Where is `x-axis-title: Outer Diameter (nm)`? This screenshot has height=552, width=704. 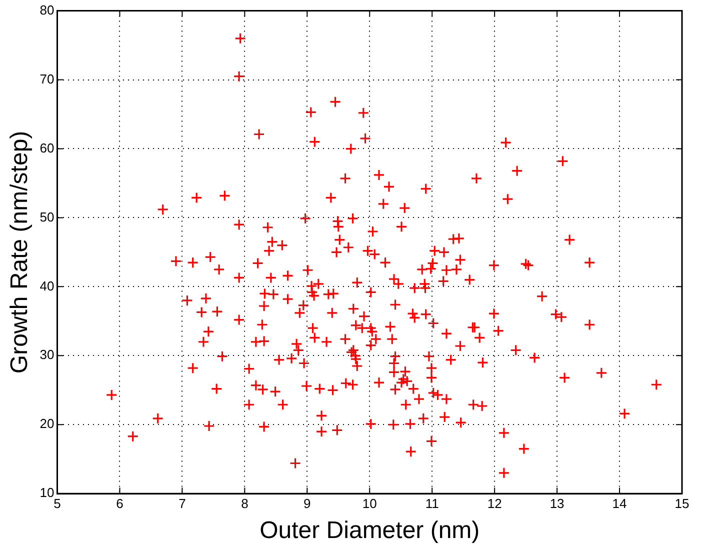
x-axis-title: Outer Diameter (nm) is located at coordinates (370, 530).